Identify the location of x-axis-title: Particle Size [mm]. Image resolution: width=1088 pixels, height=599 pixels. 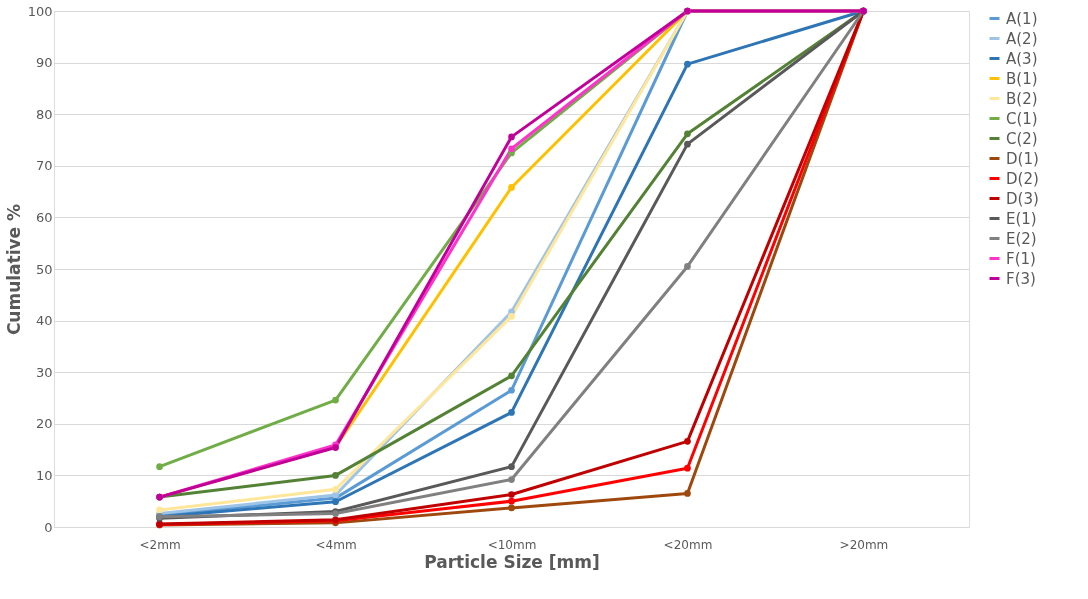
(512, 561).